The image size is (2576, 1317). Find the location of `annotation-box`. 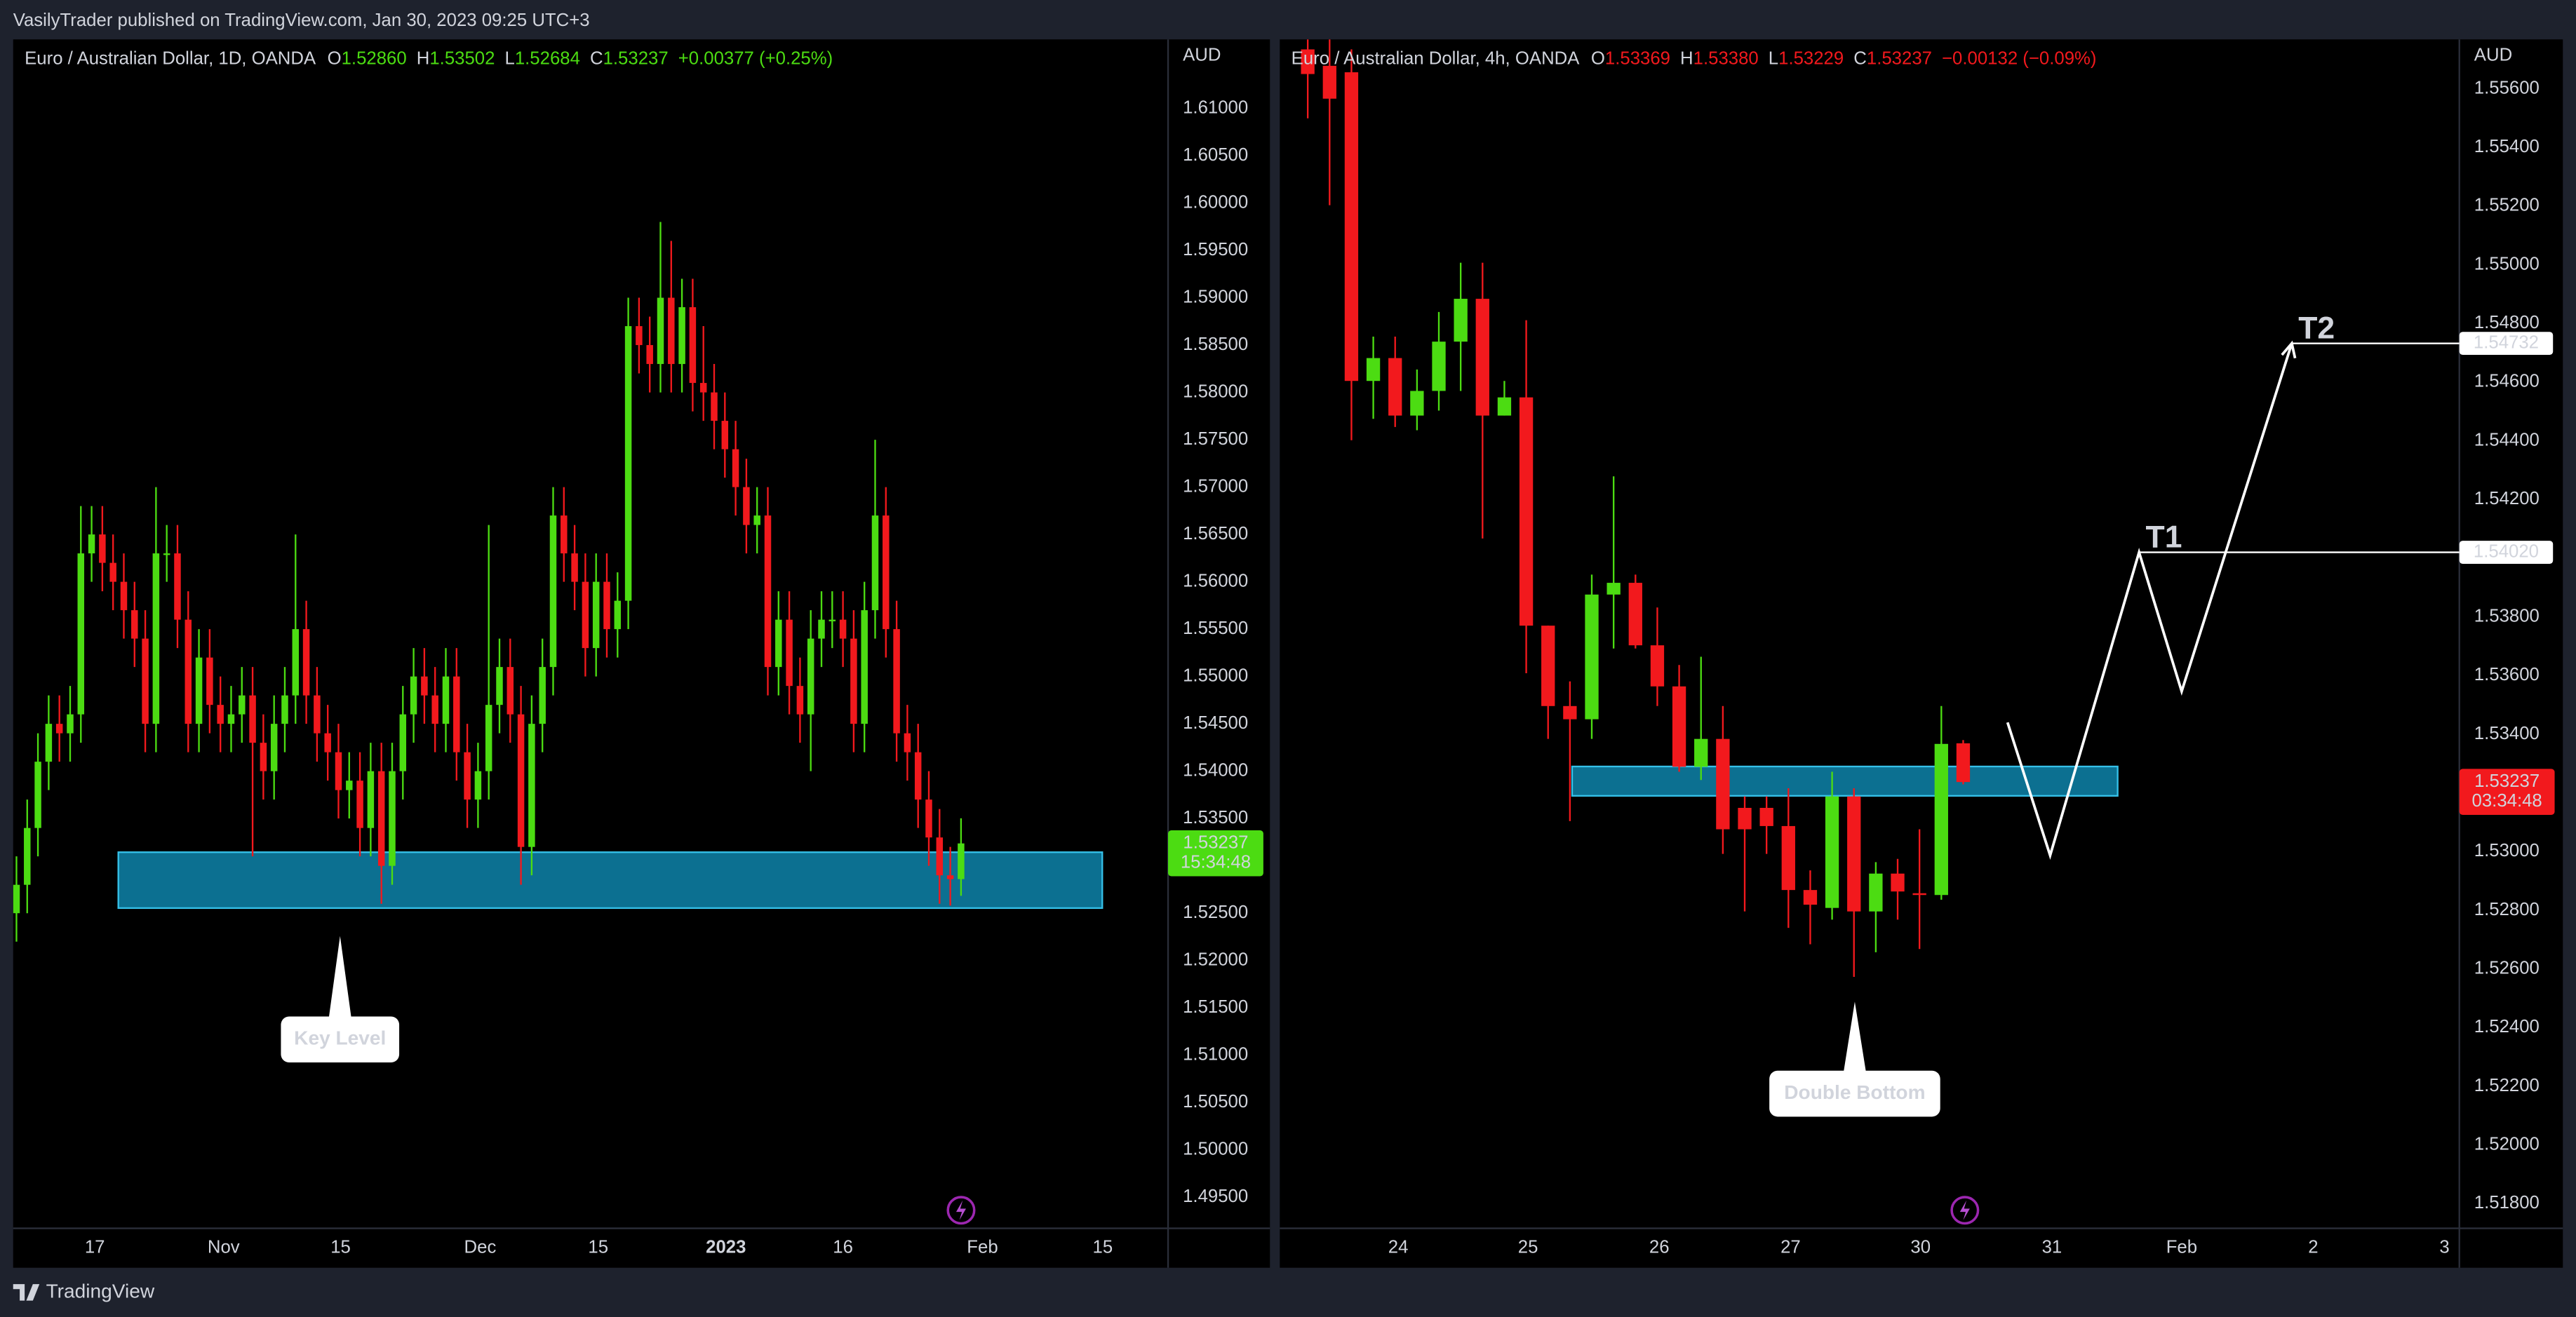

annotation-box is located at coordinates (1854, 1093).